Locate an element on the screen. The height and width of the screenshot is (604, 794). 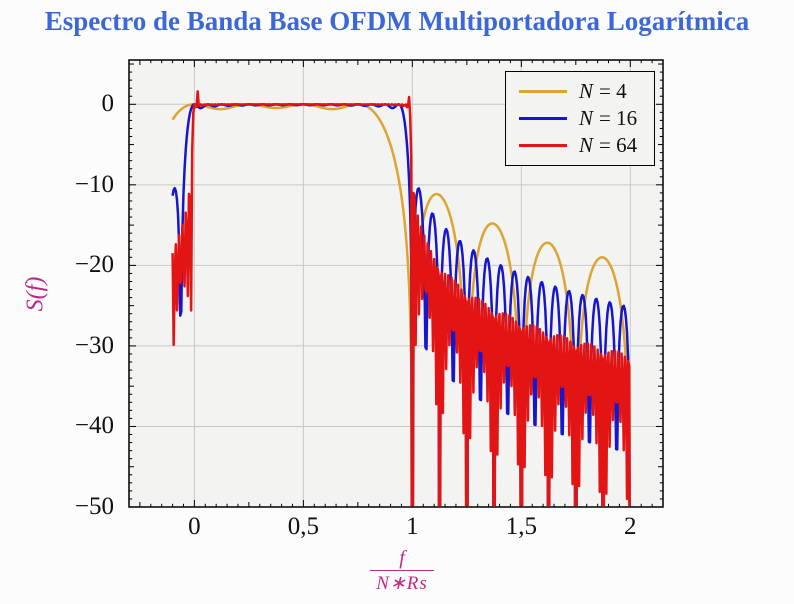
fraction-numerator: f is located at coordinates (402, 558).